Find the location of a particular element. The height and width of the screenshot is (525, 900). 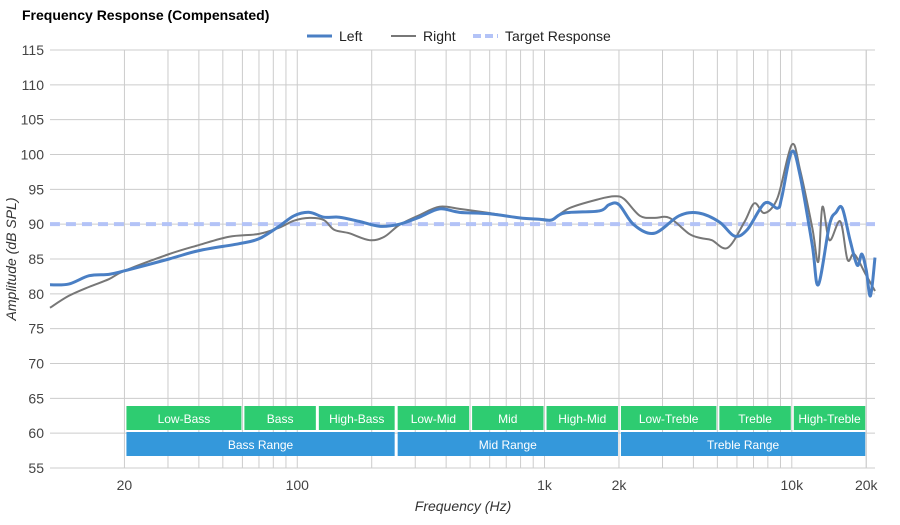

band-high-treble is located at coordinates (829, 418).